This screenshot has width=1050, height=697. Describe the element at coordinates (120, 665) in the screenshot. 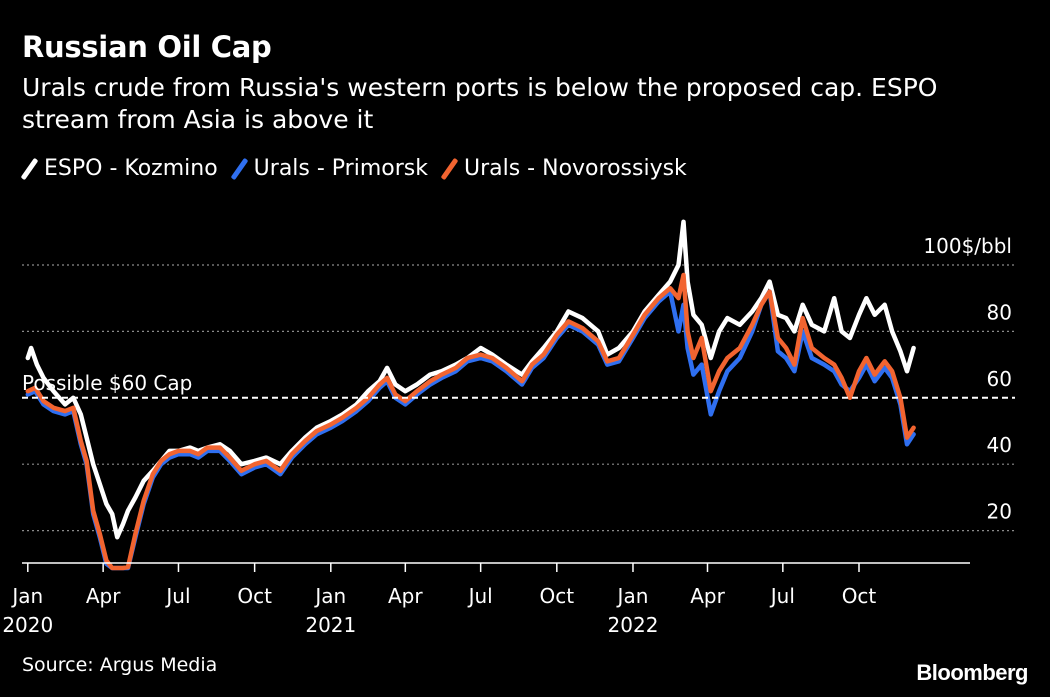

I see `source-note: Source: Argus Media` at that location.